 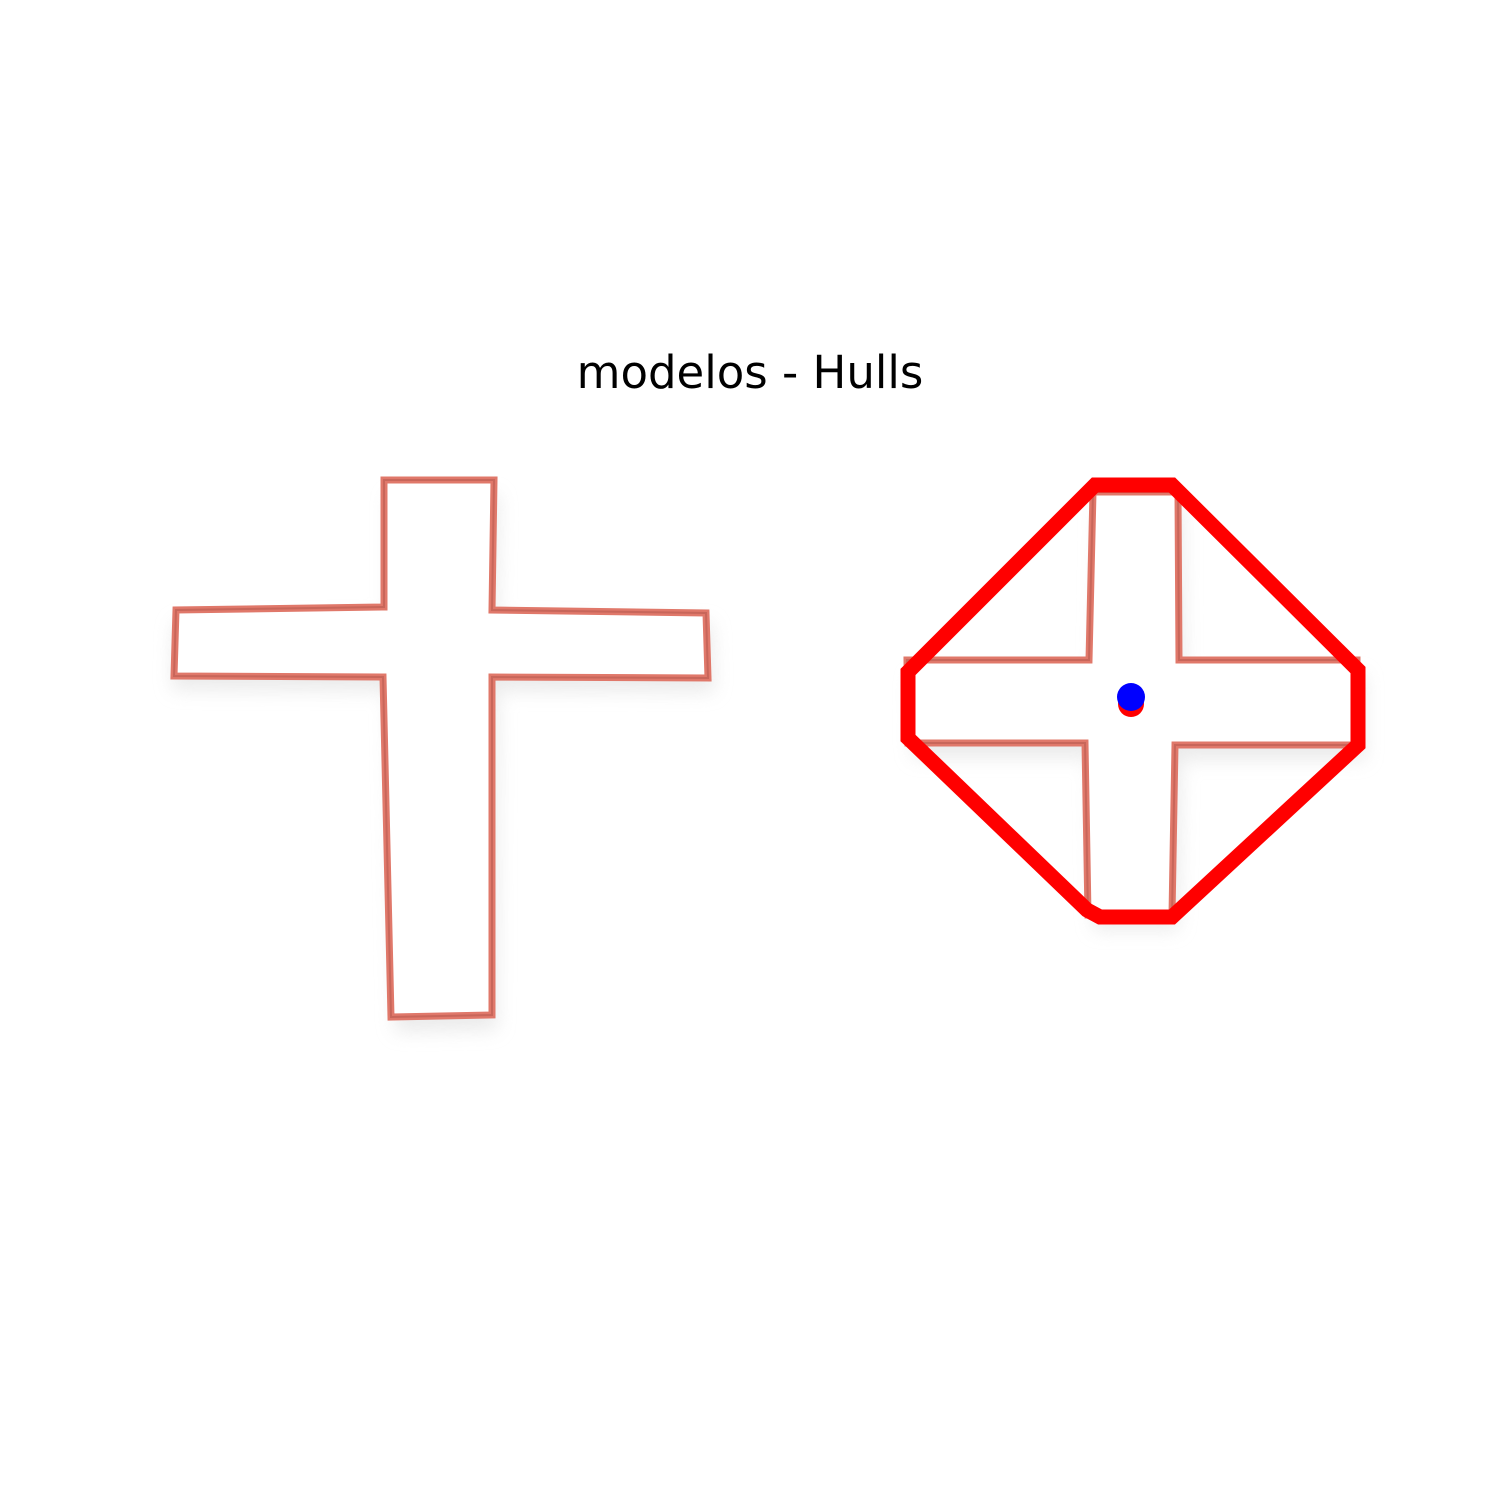 What do you see at coordinates (1131, 697) in the screenshot?
I see `centroid-point` at bounding box center [1131, 697].